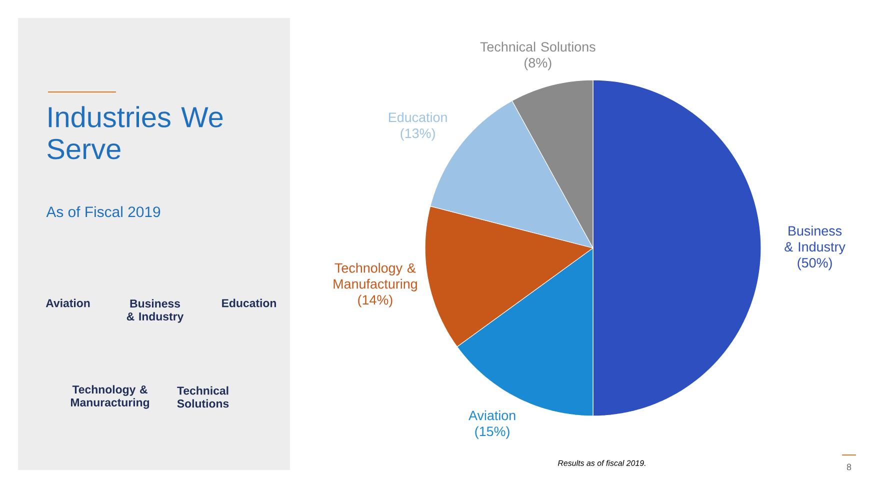 The width and height of the screenshot is (870, 489). I want to click on text: Technical Solutions, so click(203, 397).